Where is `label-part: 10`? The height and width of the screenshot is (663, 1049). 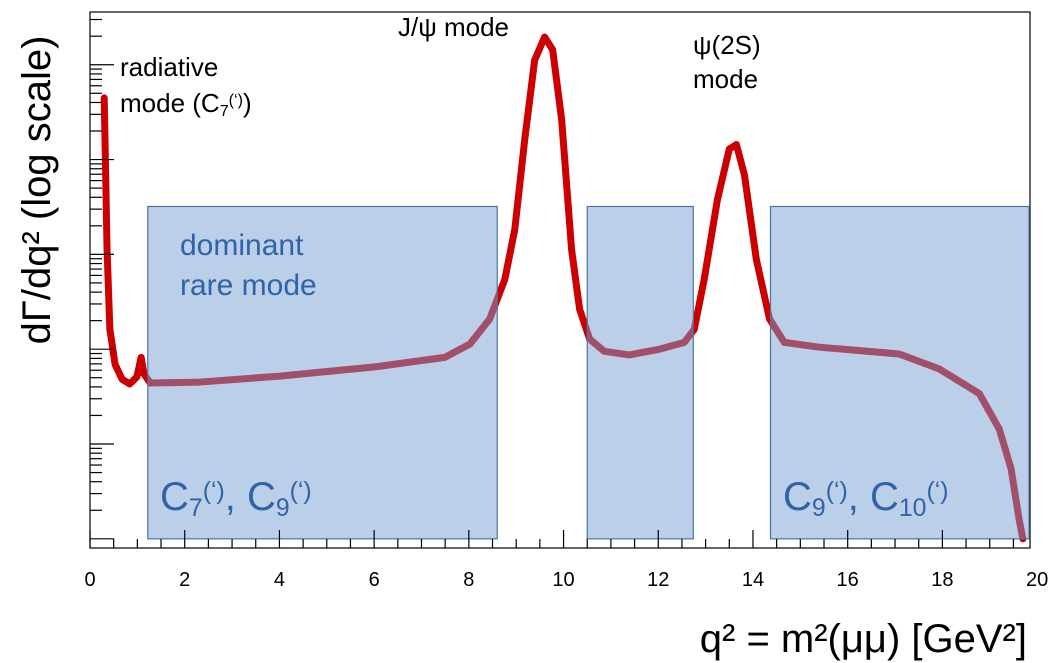 label-part: 10 is located at coordinates (913, 508).